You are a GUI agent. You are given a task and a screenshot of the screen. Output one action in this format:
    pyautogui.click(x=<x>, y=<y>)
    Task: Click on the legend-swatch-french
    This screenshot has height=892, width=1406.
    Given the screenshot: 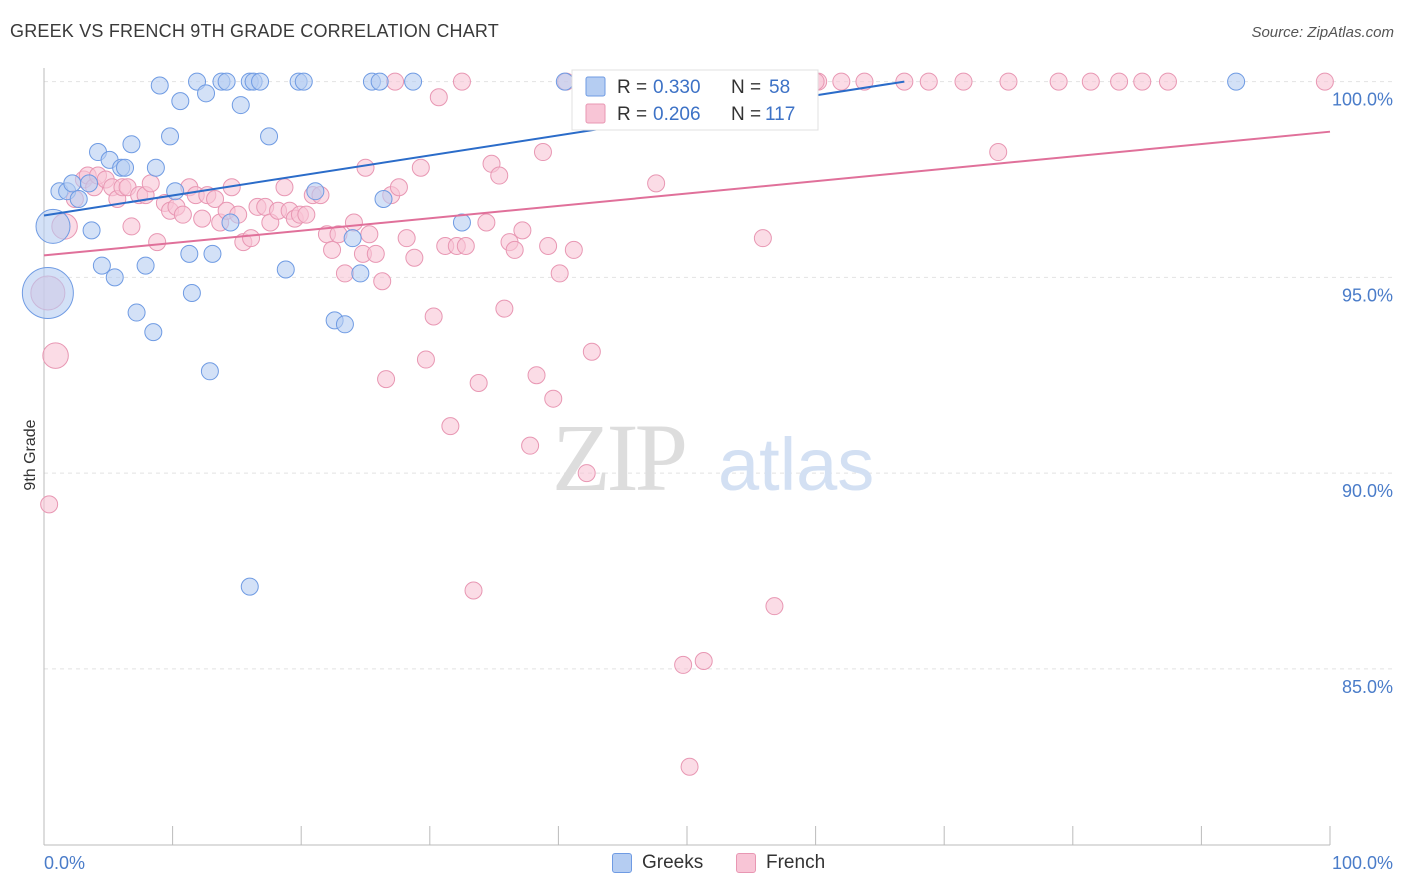 What is the action you would take?
    pyautogui.click(x=746, y=863)
    